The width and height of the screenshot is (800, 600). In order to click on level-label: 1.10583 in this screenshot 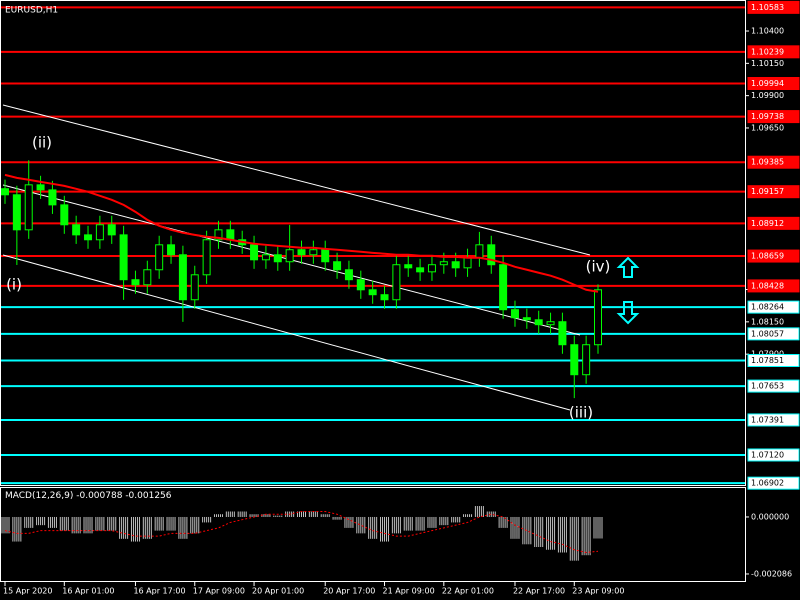, I will do `click(767, 7)`.